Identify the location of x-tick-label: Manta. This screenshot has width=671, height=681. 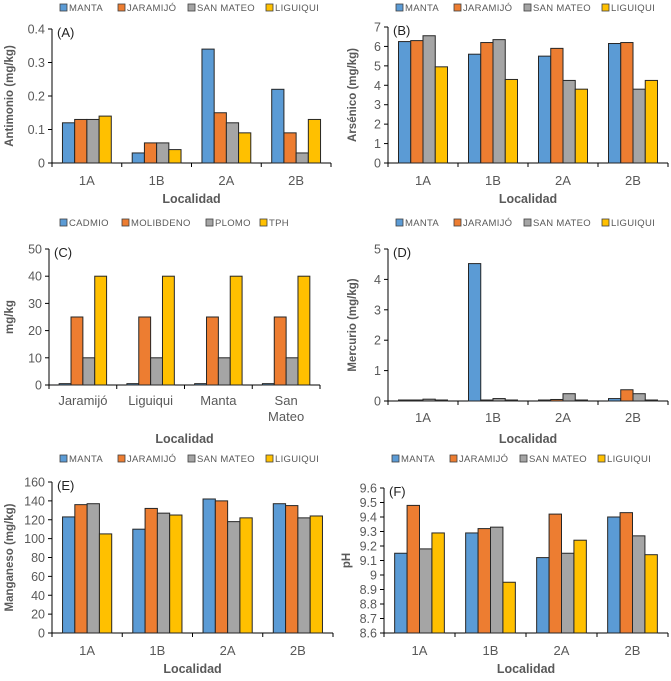
(218, 400).